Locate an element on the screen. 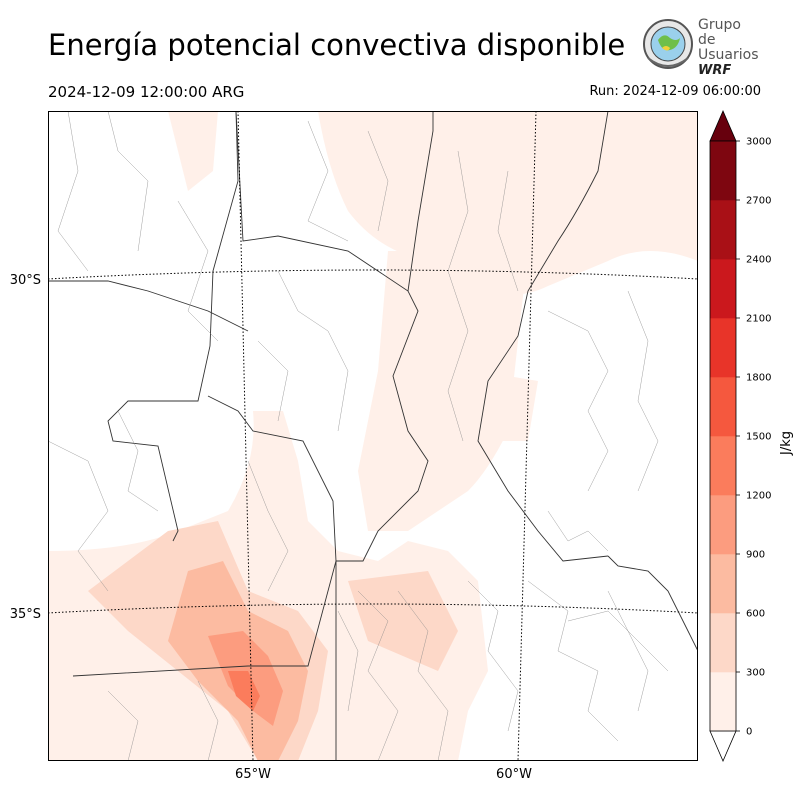  page-title: Energía potencial convectiva disponible is located at coordinates (337, 45).